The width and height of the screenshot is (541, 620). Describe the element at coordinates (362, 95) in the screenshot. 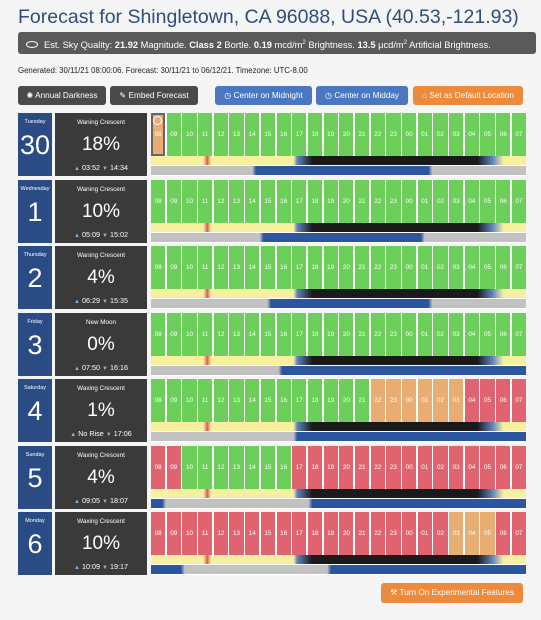

I see `center-midday-button: ◷ Center on Midday` at that location.